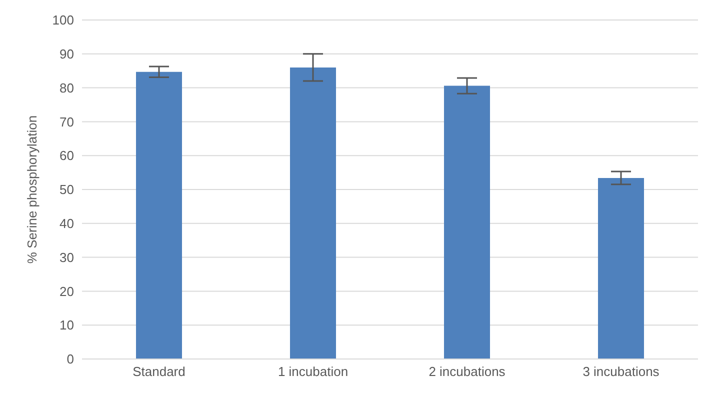 The image size is (714, 407). I want to click on x-tick-label: 2 incubations, so click(467, 372).